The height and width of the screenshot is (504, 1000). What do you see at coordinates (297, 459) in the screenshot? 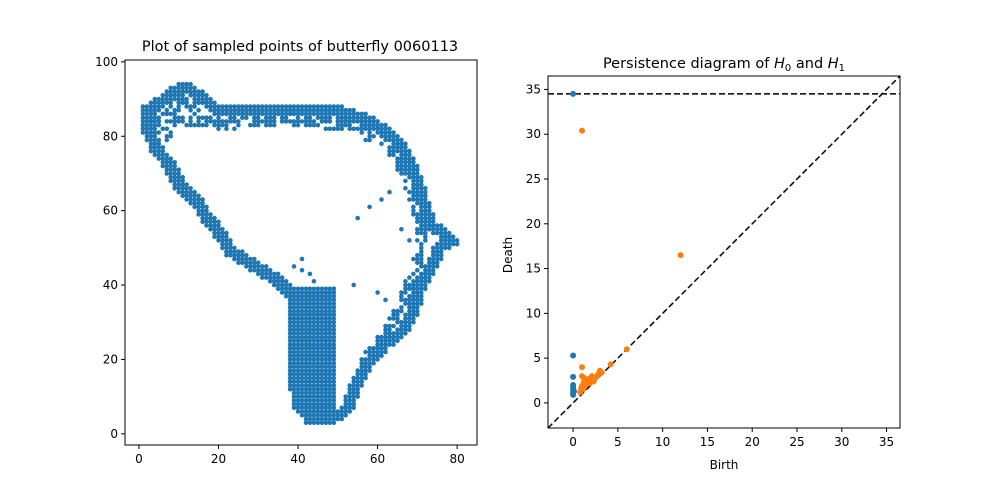
I see `x-tick-label: 40` at bounding box center [297, 459].